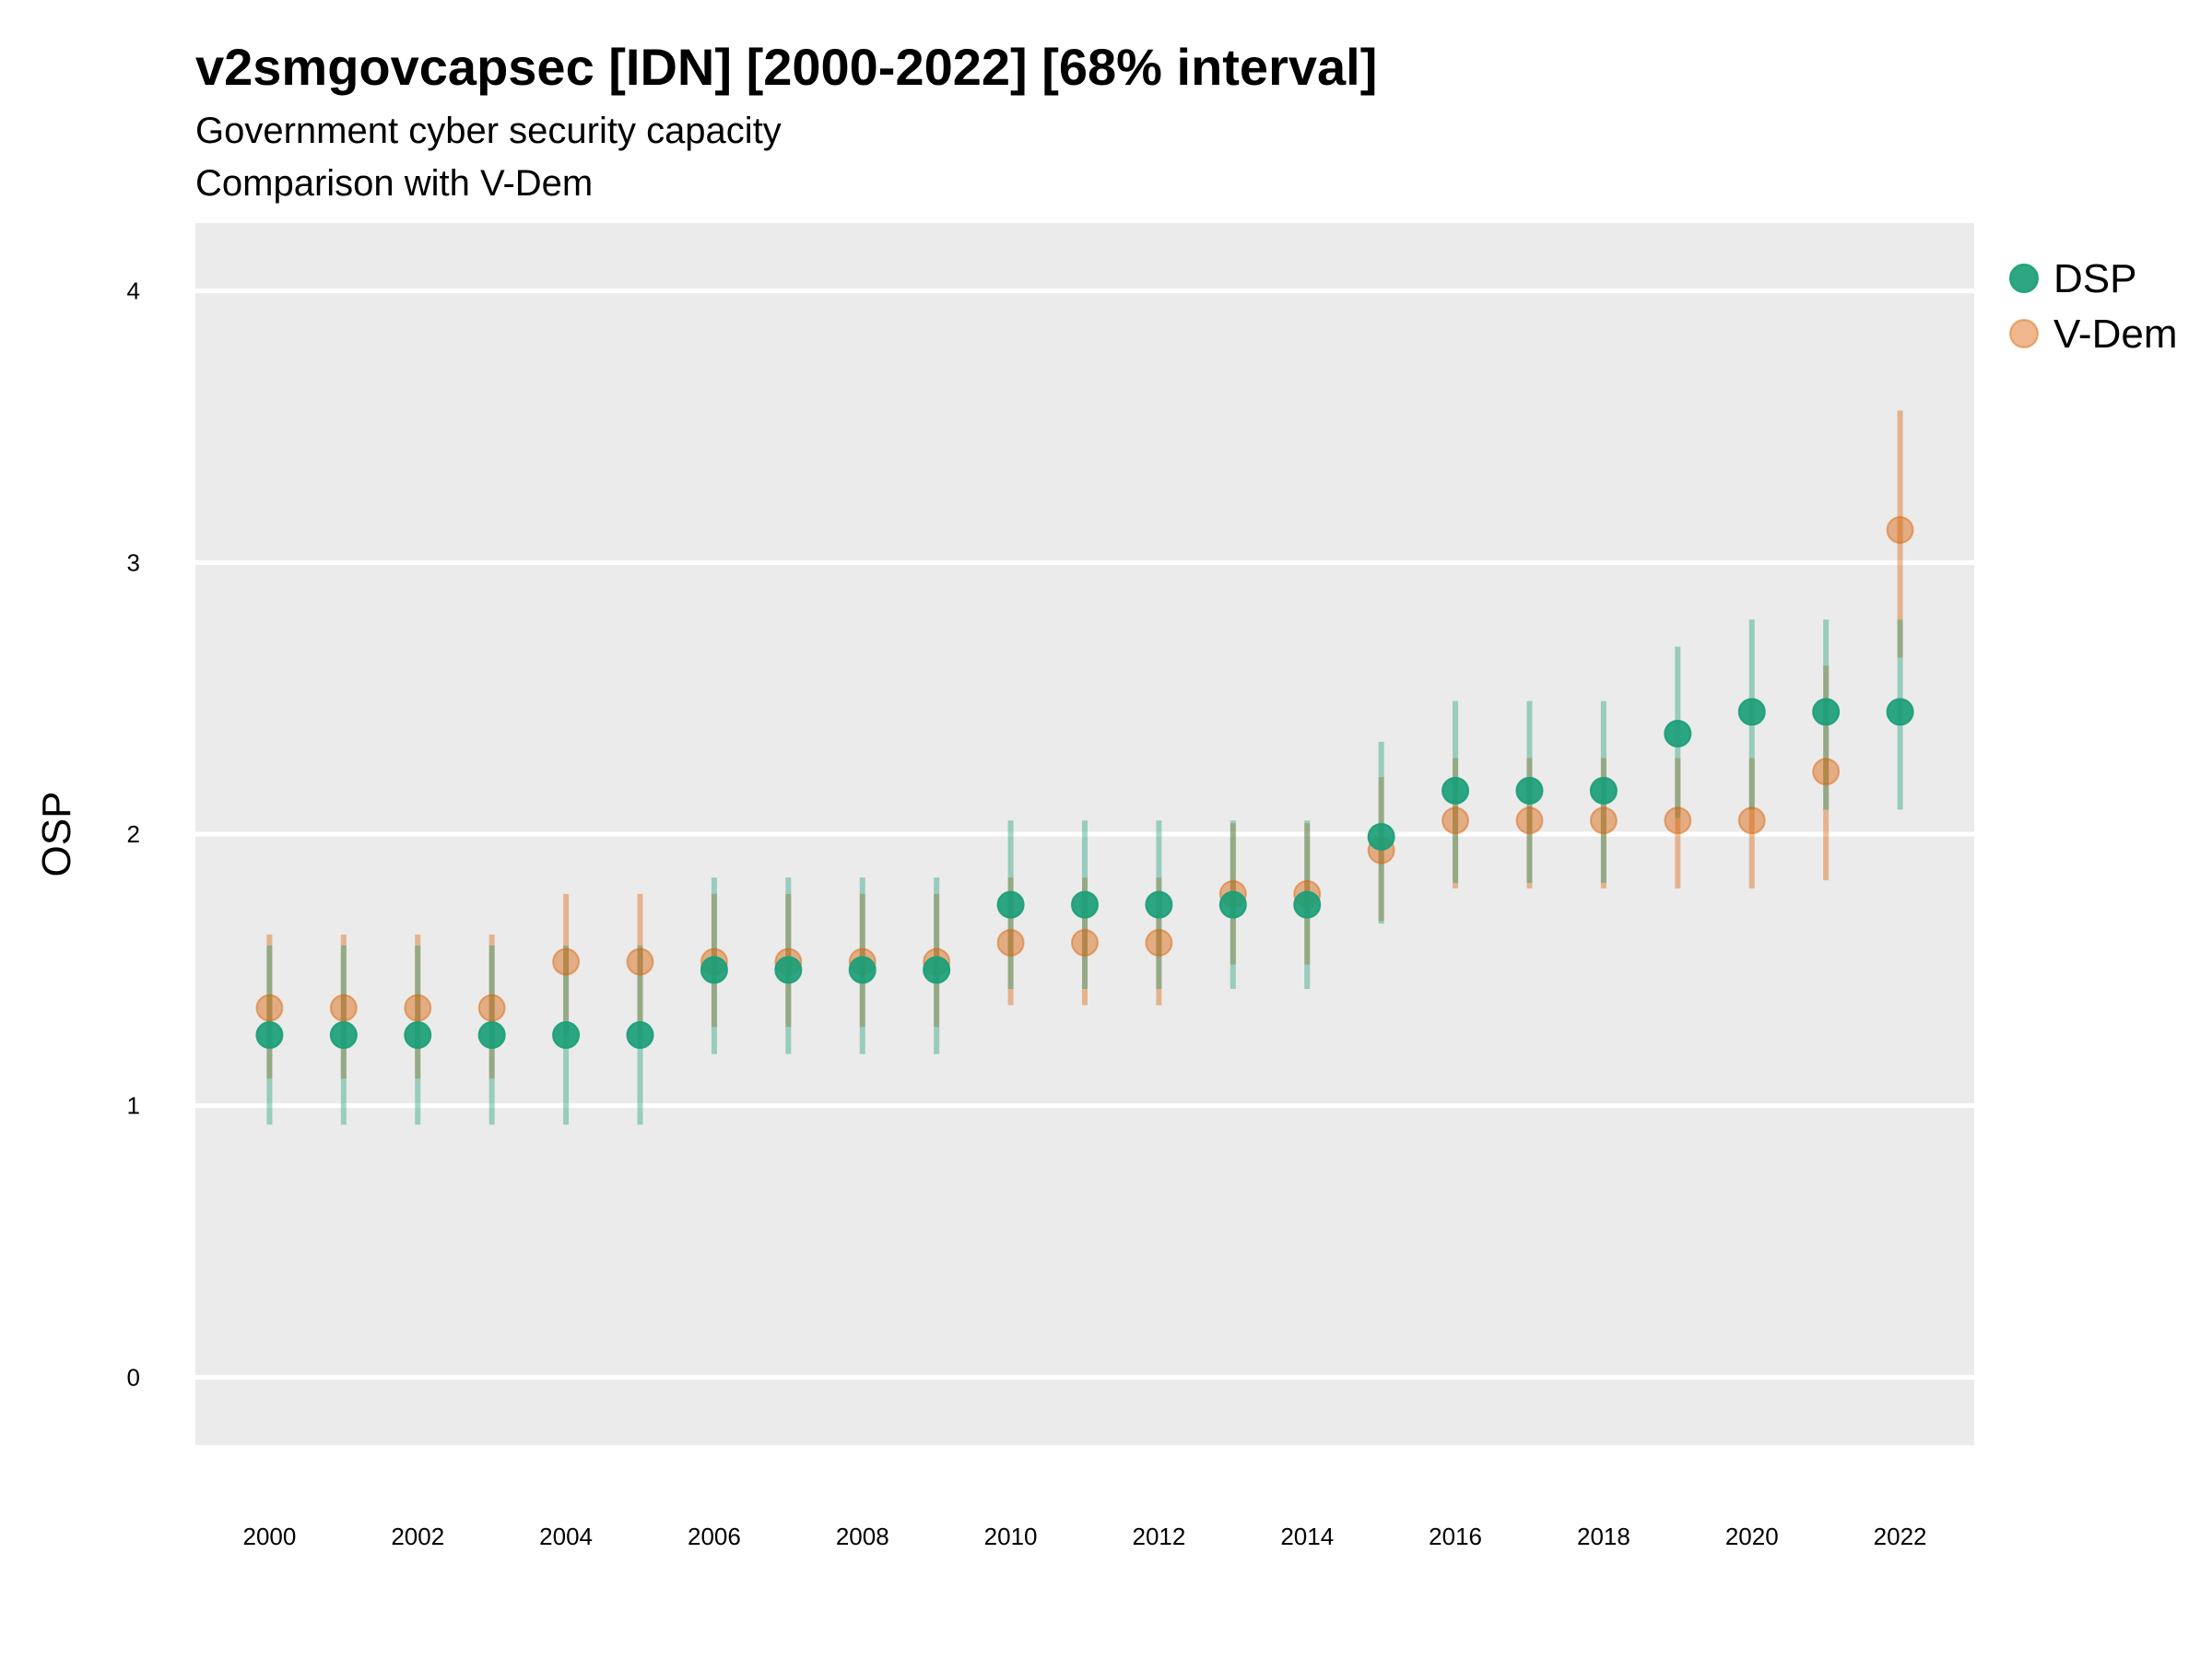  What do you see at coordinates (1307, 1536) in the screenshot?
I see `x-tick-label: 2014` at bounding box center [1307, 1536].